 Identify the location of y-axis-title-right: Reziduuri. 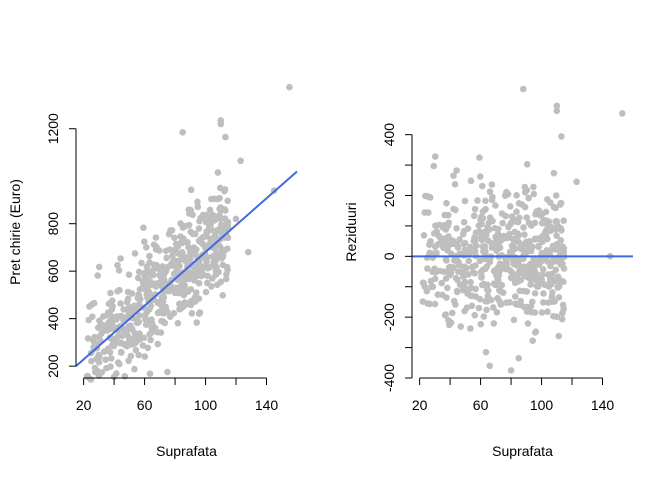
(351, 231).